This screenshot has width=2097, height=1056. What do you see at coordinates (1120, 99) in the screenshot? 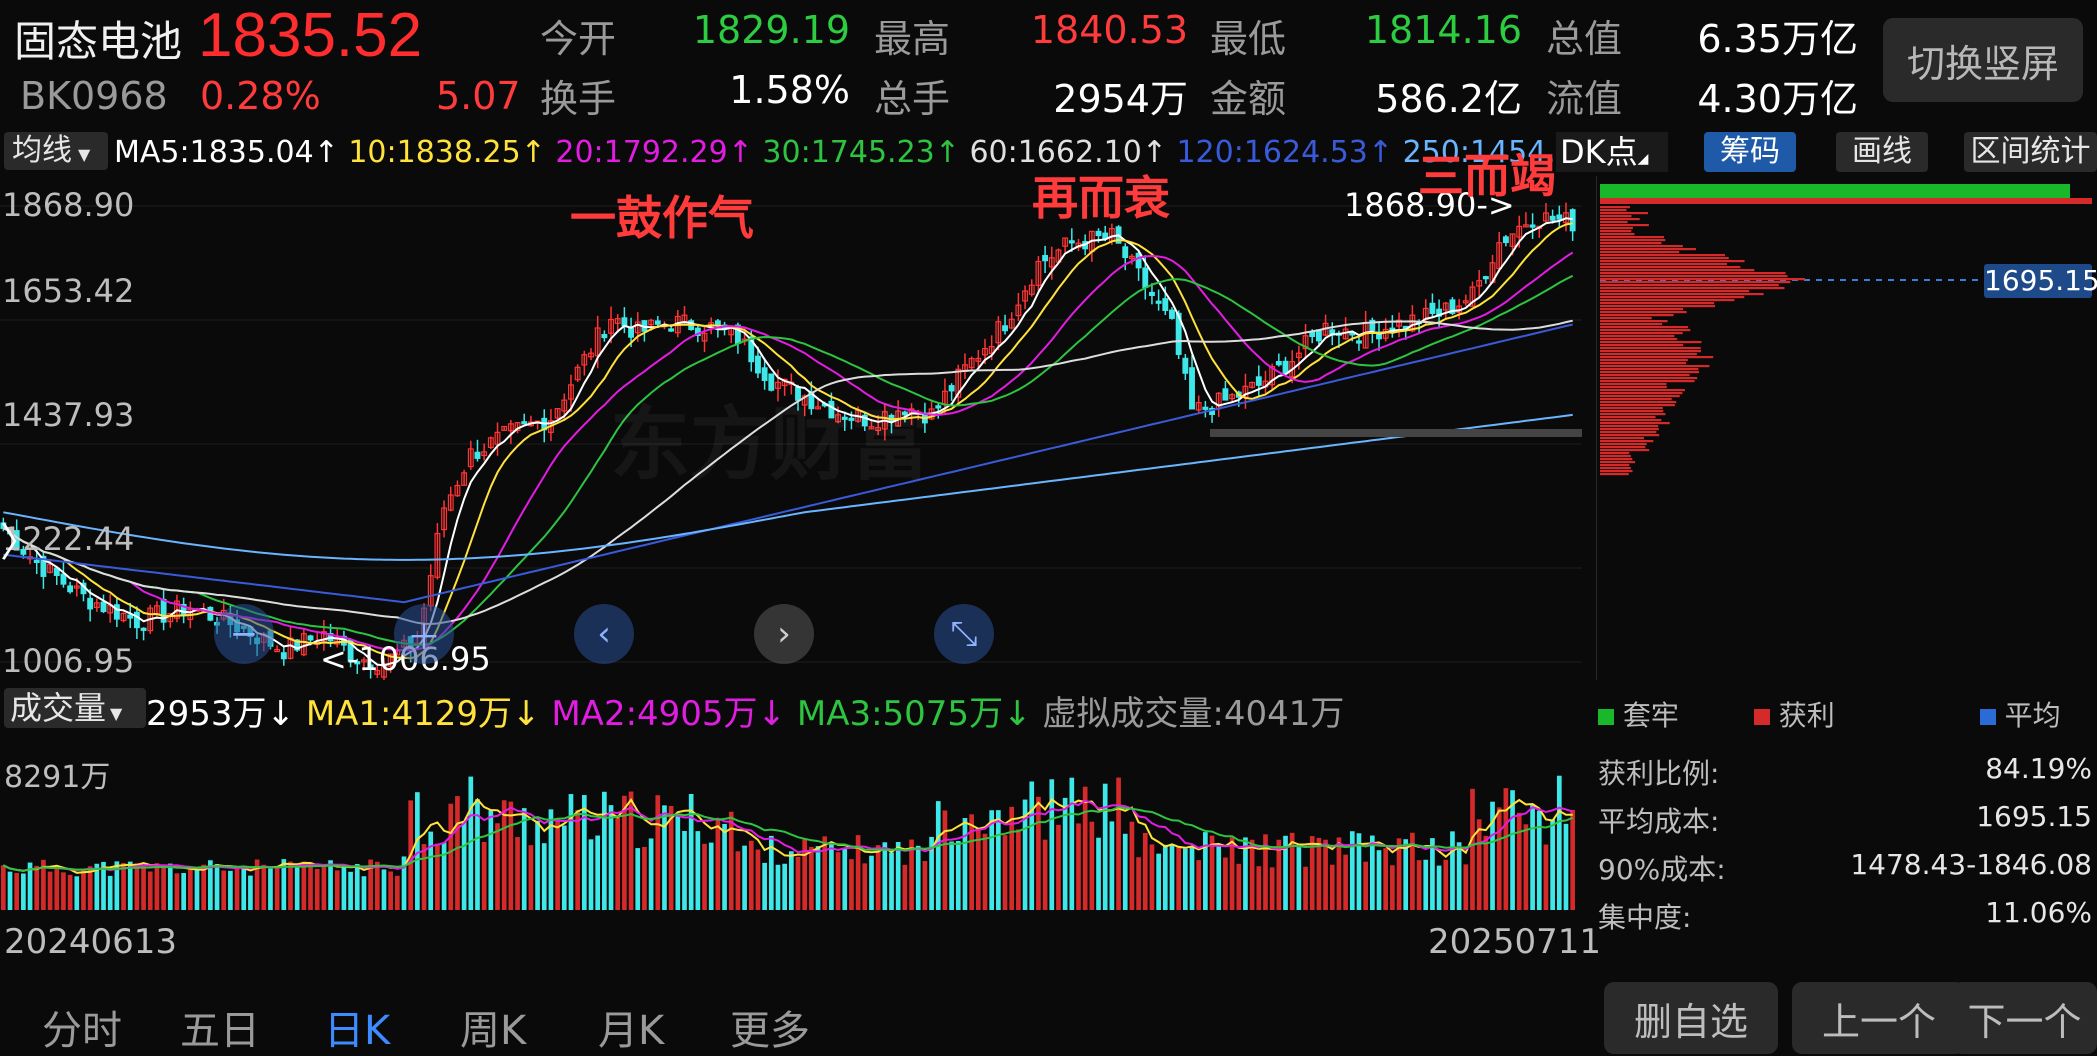
I see `total-volume-value: 2954万` at bounding box center [1120, 99].